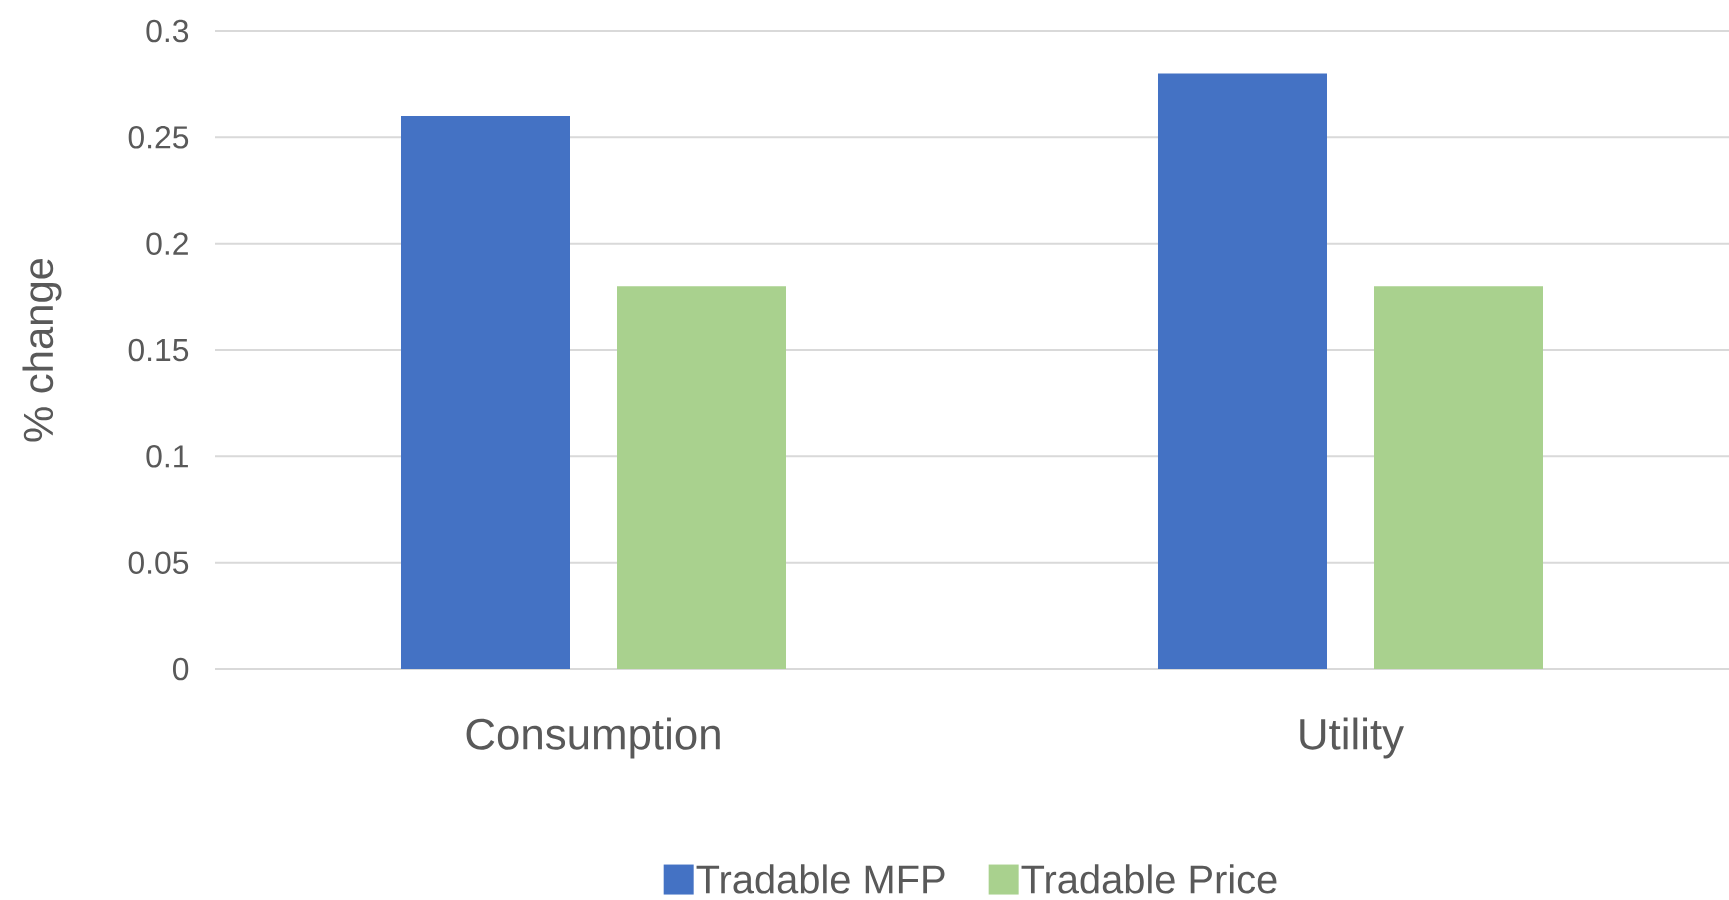  Describe the element at coordinates (593, 738) in the screenshot. I see `x-tick-label: Consumption` at that location.